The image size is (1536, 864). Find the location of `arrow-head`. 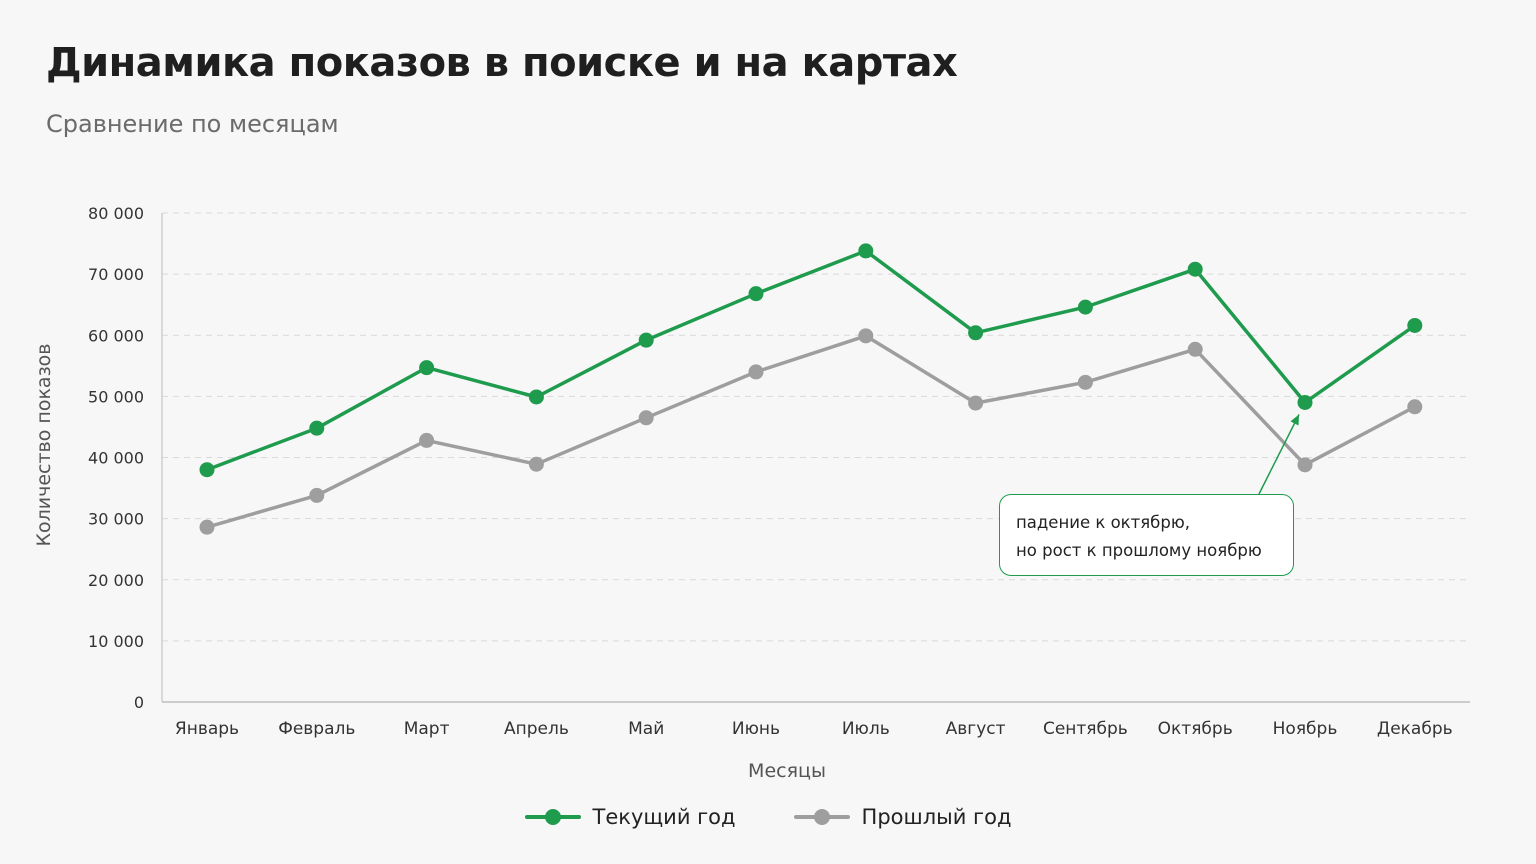

arrow-head is located at coordinates (1294, 420).